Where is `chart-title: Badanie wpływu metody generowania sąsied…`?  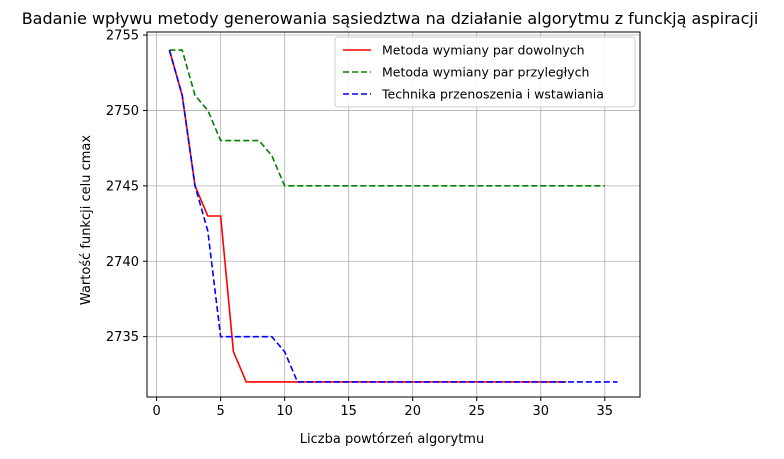
chart-title: Badanie wpływu metody generowania sąsied… is located at coordinates (390, 18).